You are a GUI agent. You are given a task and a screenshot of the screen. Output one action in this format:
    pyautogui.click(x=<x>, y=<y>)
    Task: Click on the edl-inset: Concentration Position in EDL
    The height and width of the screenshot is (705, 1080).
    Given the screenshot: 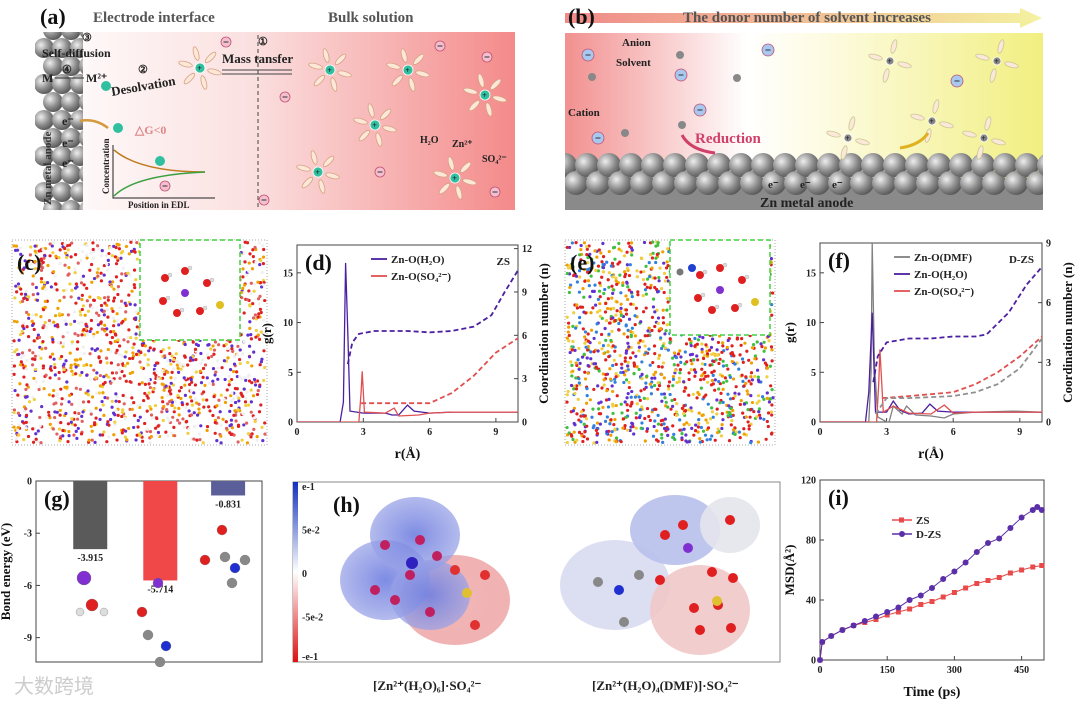 What is the action you would take?
    pyautogui.click(x=158, y=174)
    